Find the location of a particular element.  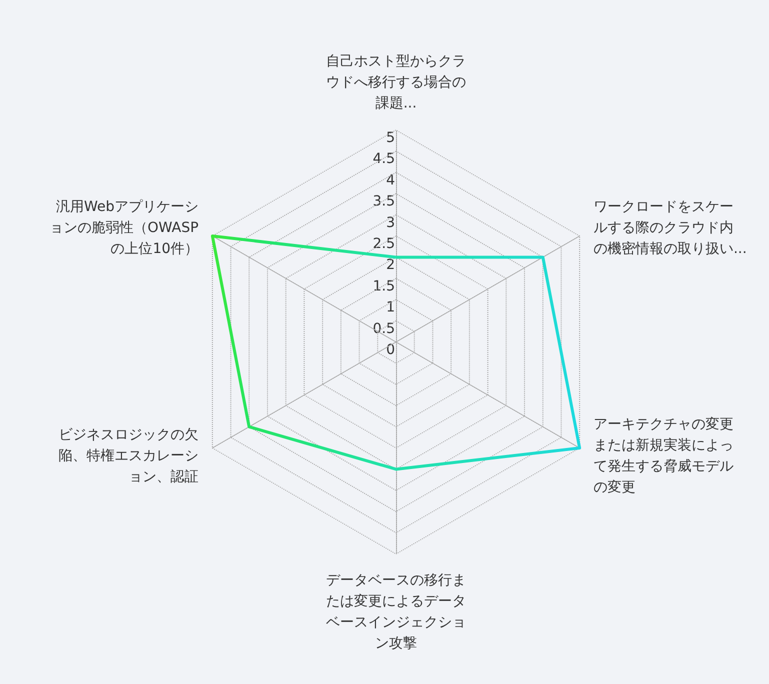

spoke-label: データベースの移行または変更によるデータベースインジェクション攻撃 is located at coordinates (396, 612).